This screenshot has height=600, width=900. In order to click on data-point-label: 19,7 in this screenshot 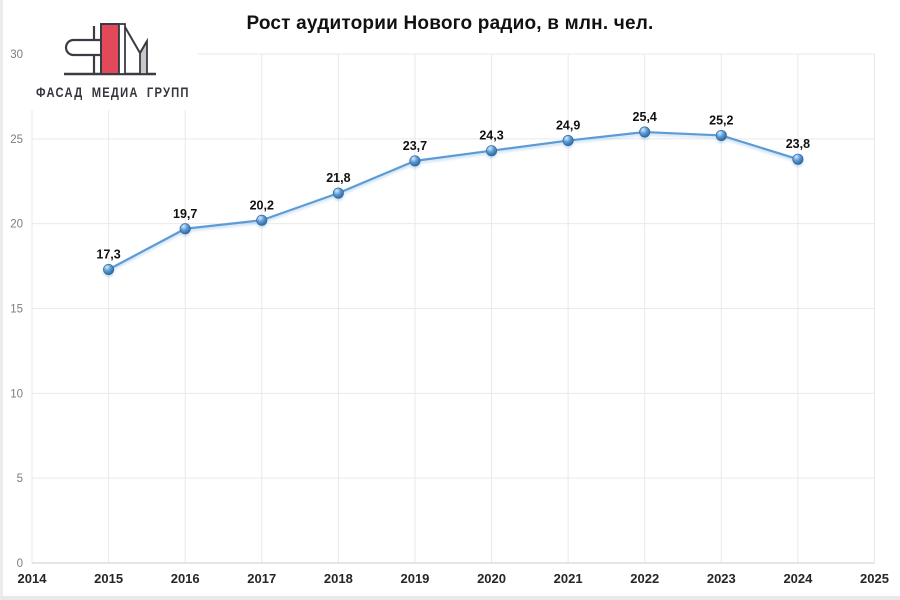, I will do `click(185, 214)`.